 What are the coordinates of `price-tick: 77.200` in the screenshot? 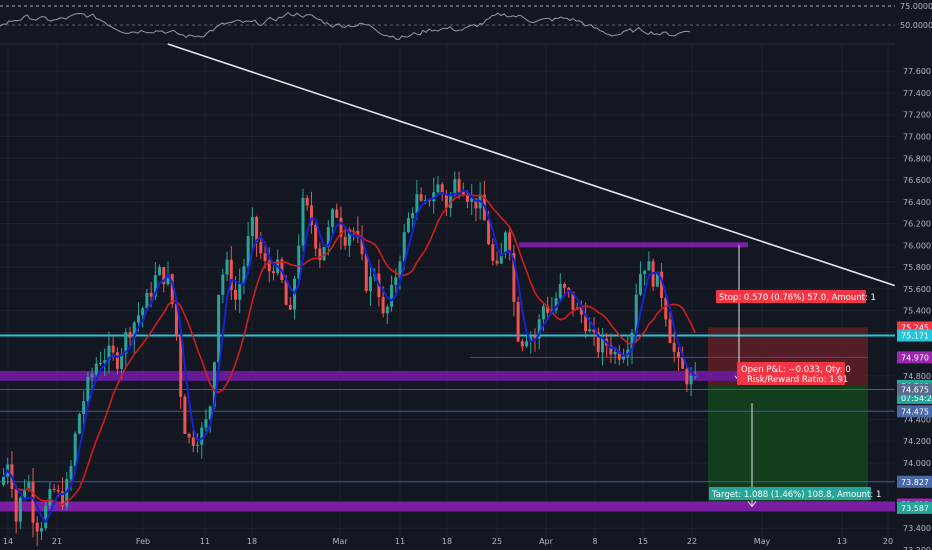 It's located at (917, 115).